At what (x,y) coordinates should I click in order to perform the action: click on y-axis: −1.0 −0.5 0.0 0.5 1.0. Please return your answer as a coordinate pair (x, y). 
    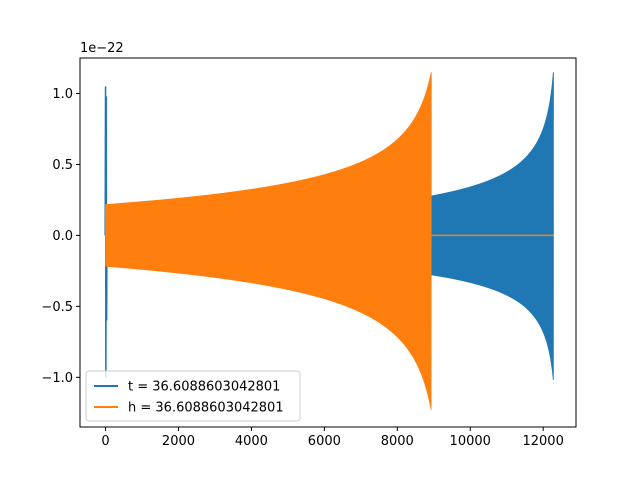
    Looking at the image, I should click on (60, 236).